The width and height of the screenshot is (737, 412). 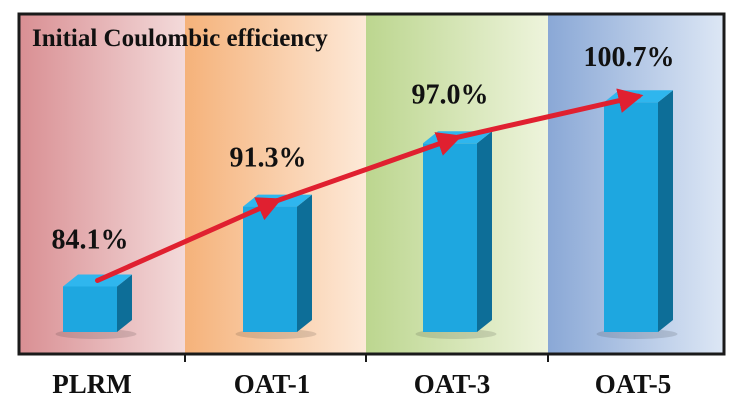 What do you see at coordinates (629, 57) in the screenshot?
I see `value-label: 100.7%` at bounding box center [629, 57].